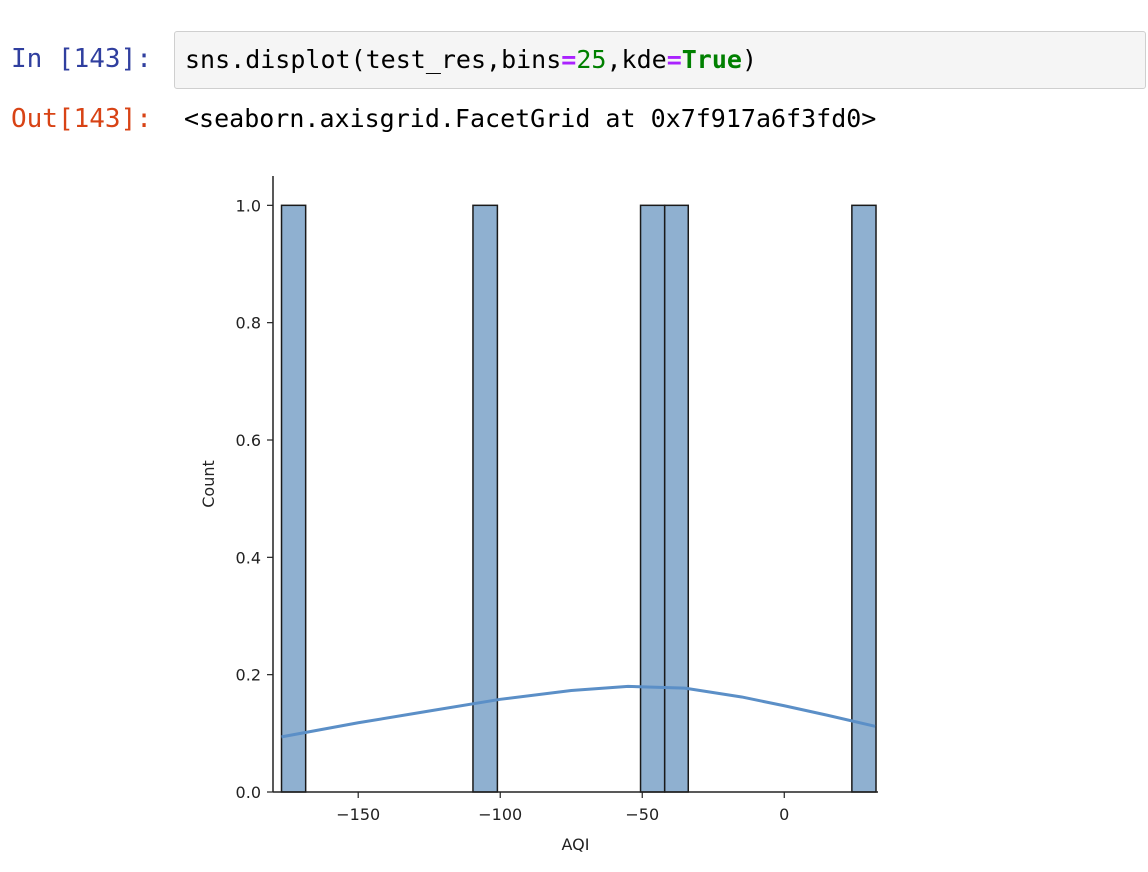 This screenshot has height=872, width=1148. What do you see at coordinates (248, 557) in the screenshot?
I see `y-tick-label: 0.4` at bounding box center [248, 557].